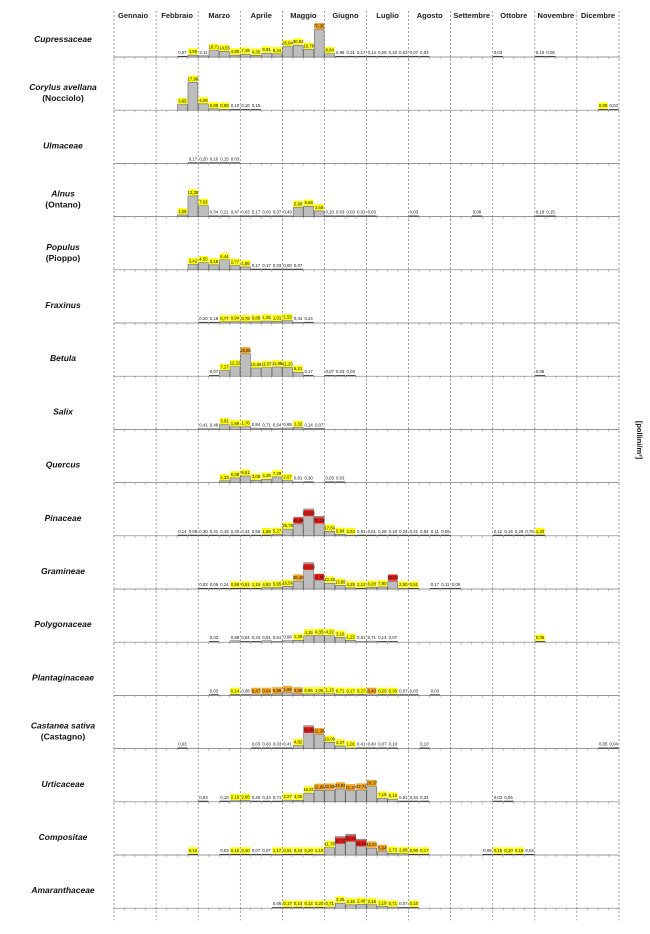  I want to click on value-label: 5,16, so click(393, 795).